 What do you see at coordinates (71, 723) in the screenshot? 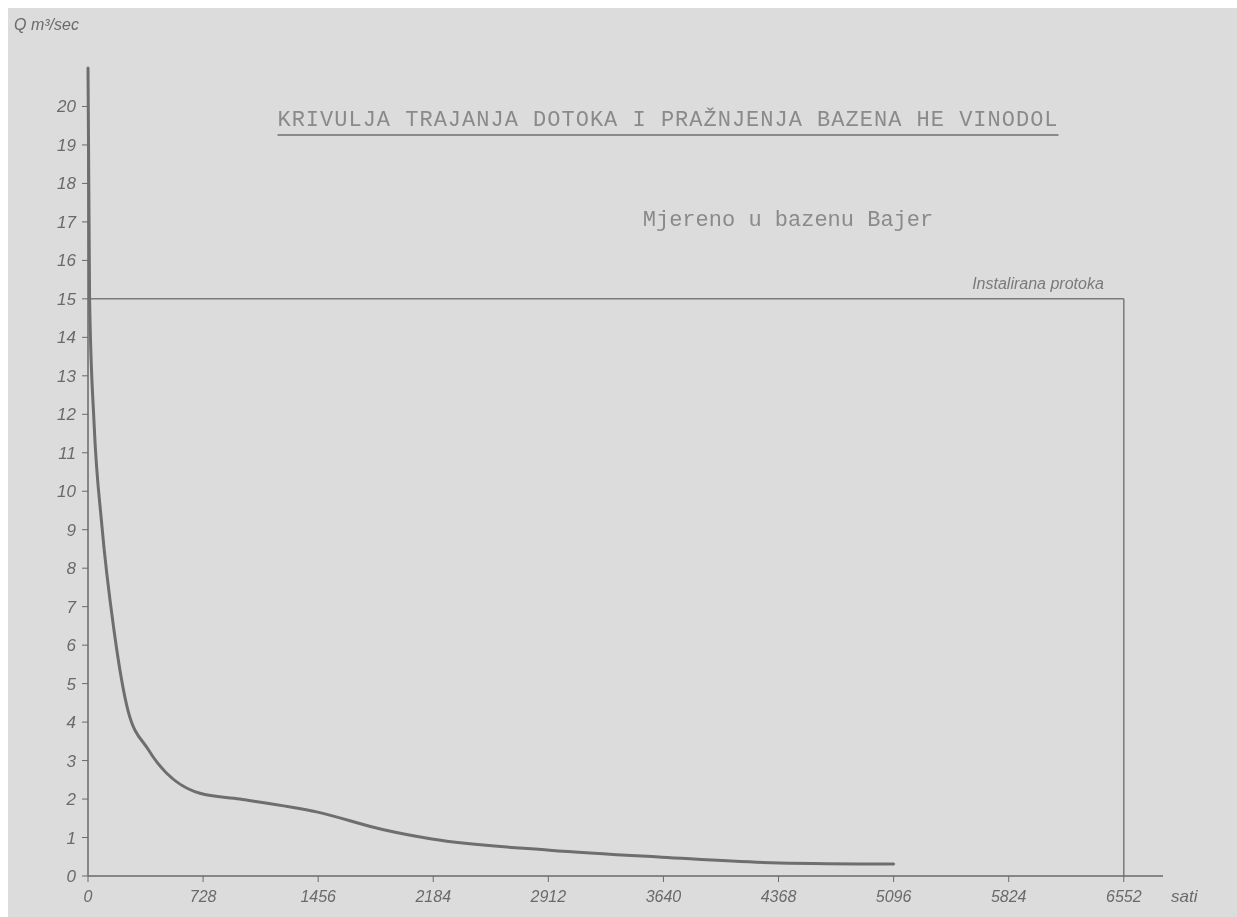
I see `y-tick-label: 4` at bounding box center [71, 723].